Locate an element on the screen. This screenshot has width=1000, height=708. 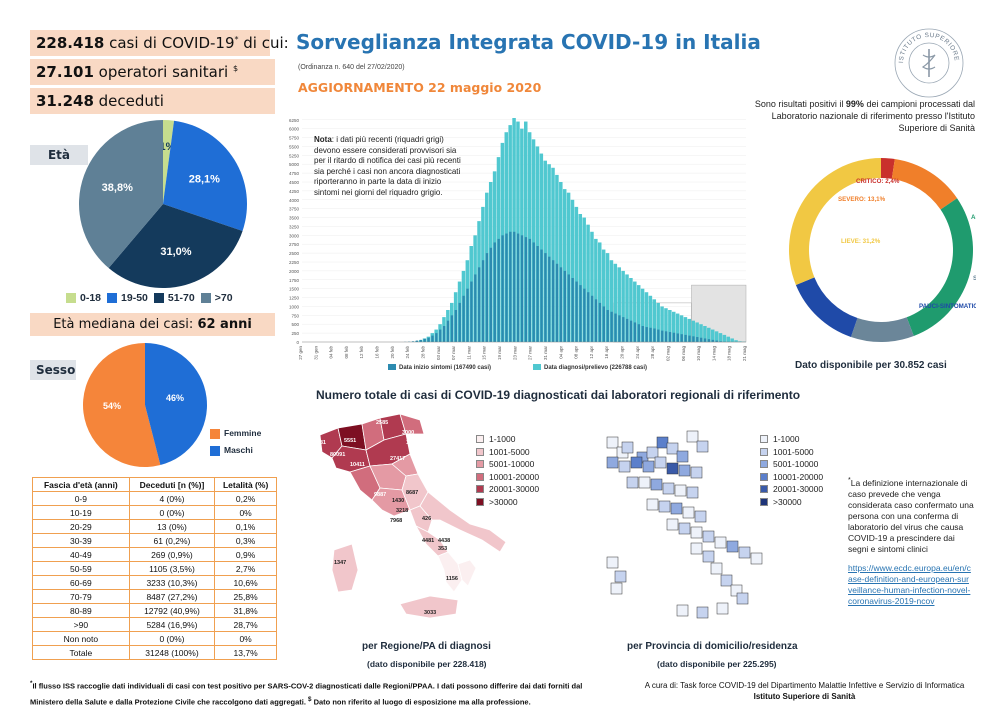
cases-suffix: di cui: is located at coordinates (263, 43).